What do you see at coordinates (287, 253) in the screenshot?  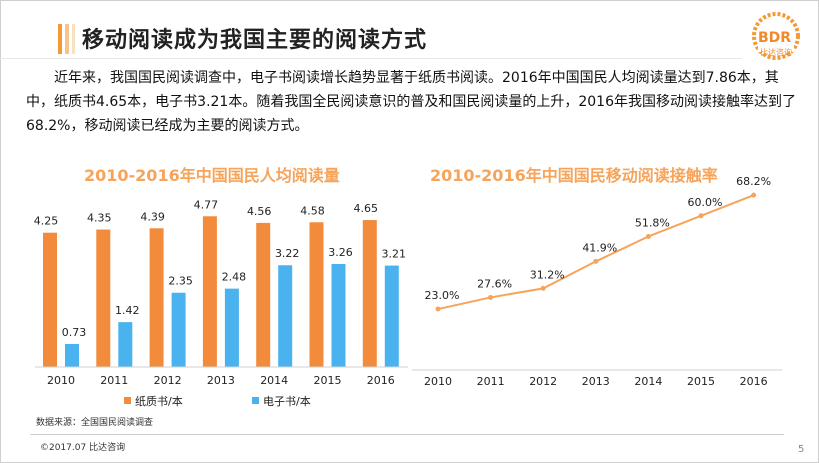 I see `bar-ebook-label: 3.22` at bounding box center [287, 253].